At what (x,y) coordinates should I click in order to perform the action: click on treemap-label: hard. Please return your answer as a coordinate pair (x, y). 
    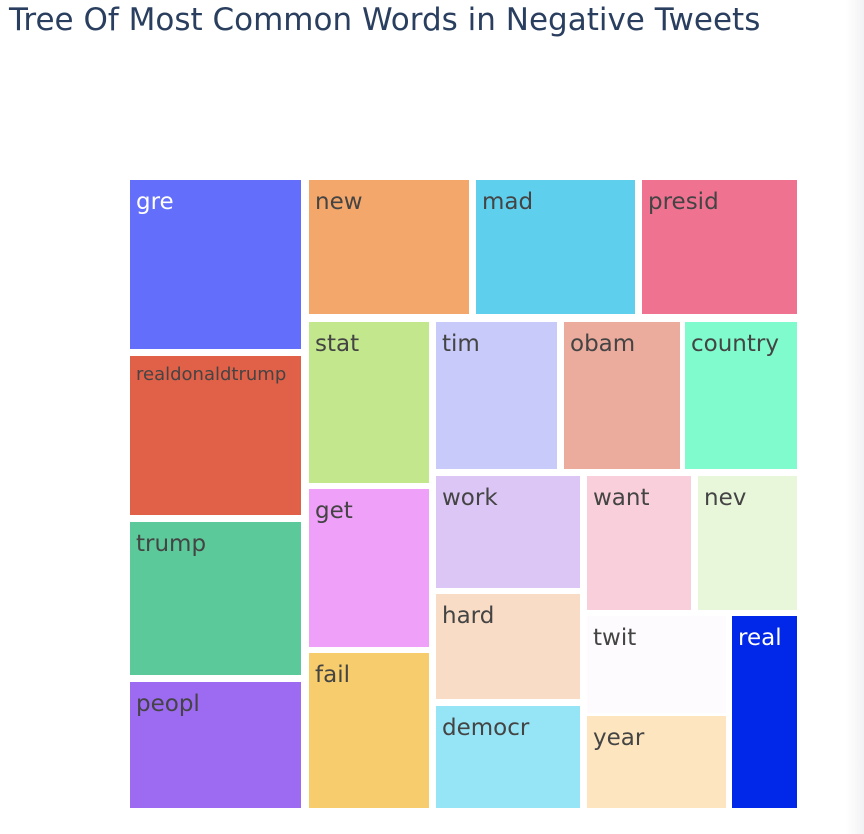
    Looking at the image, I should click on (468, 616).